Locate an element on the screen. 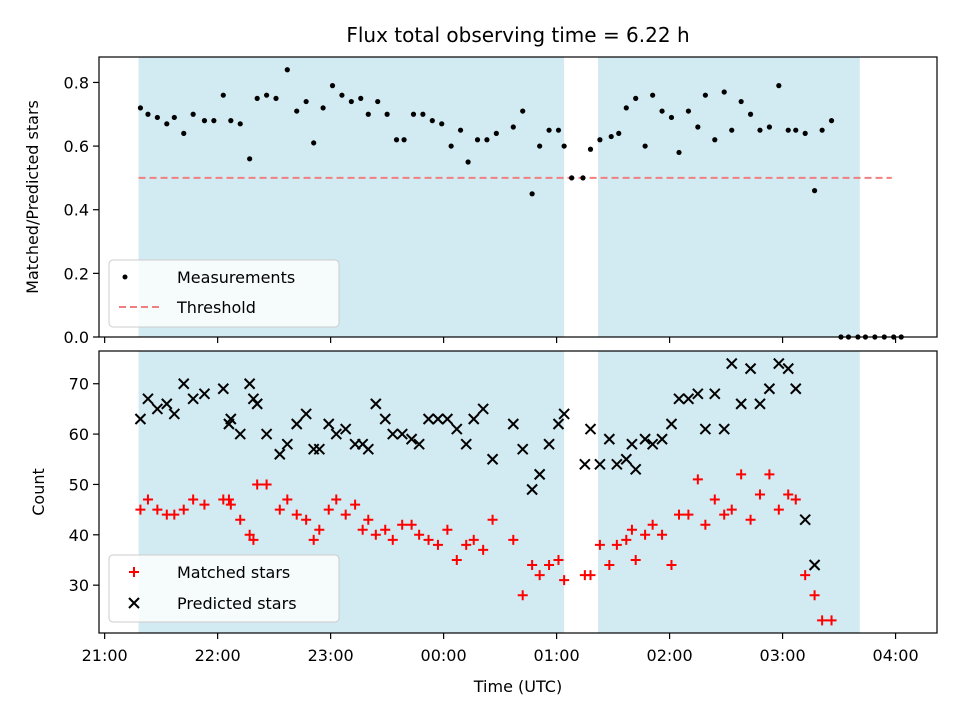 The image size is (960, 720). top-y-tick-label: 0.8 is located at coordinates (76, 82).